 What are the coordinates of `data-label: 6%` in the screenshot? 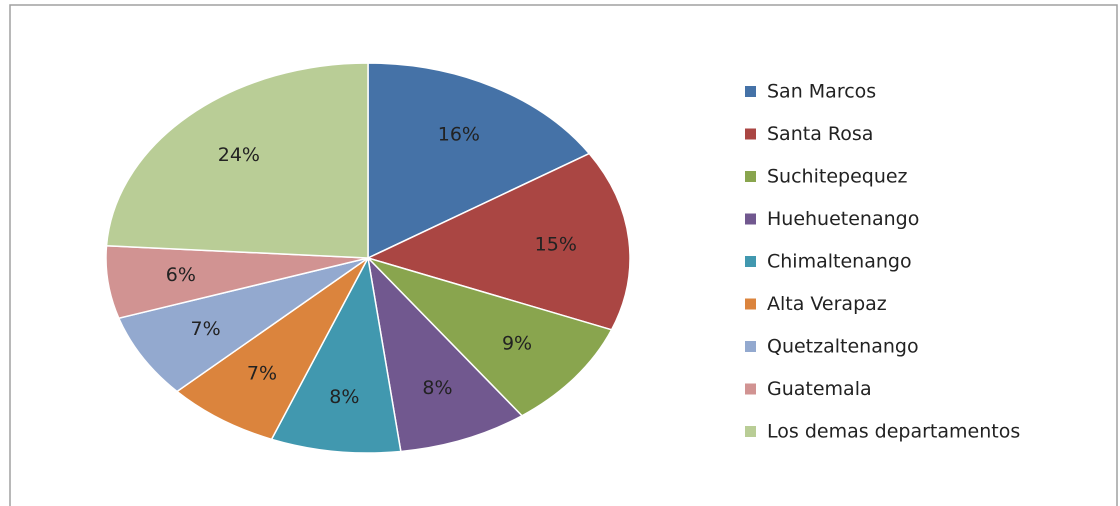 It's located at (181, 275).